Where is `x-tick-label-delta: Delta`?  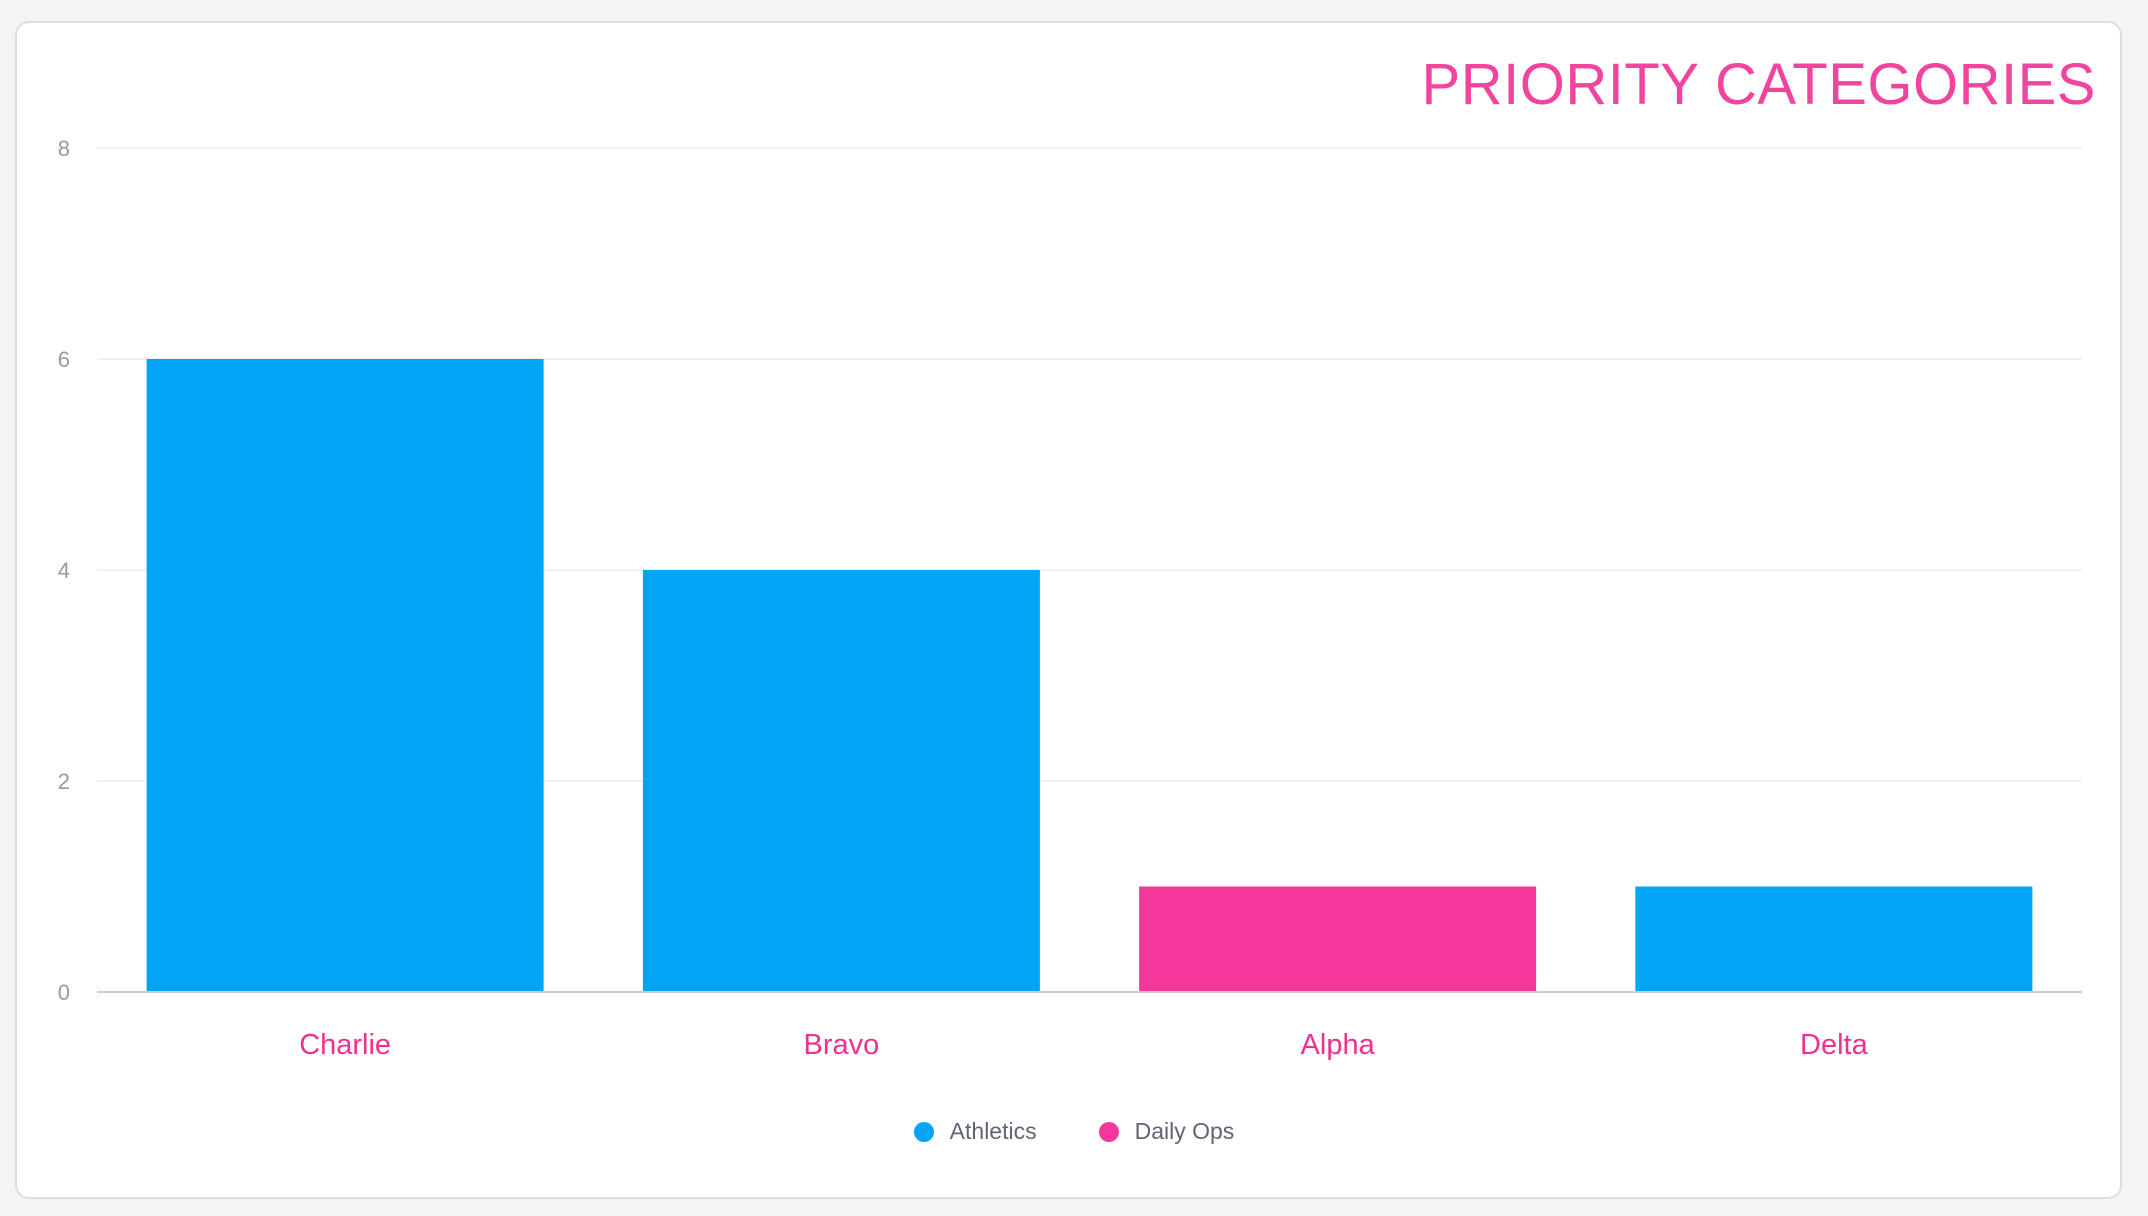 x-tick-label-delta: Delta is located at coordinates (1834, 1045).